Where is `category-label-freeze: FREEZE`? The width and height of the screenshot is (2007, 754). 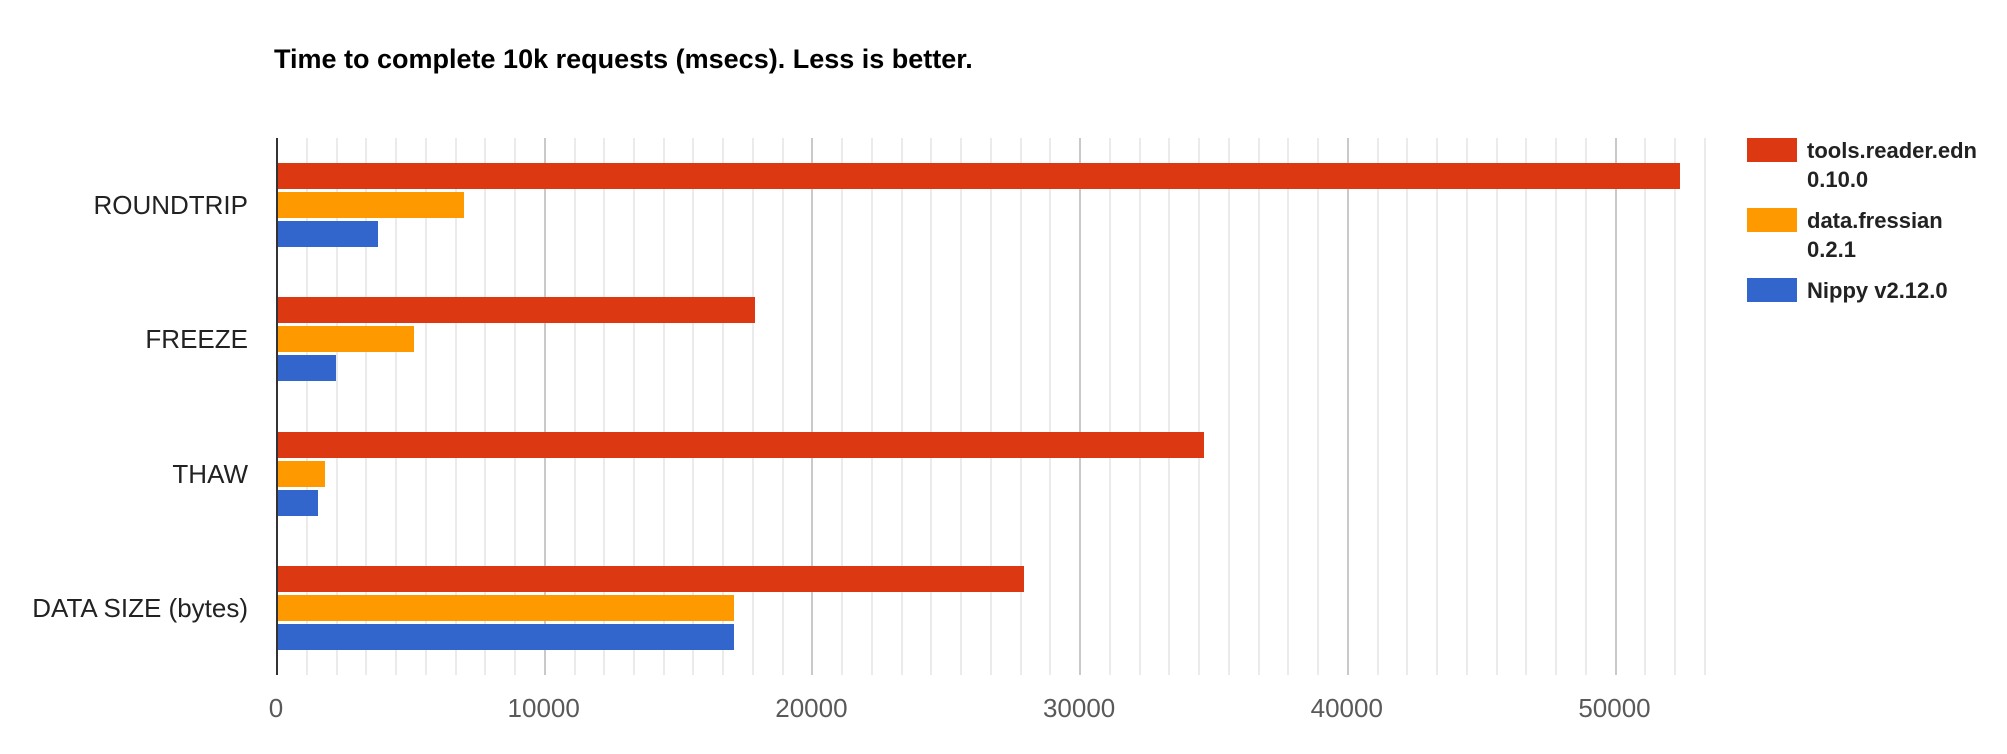
category-label-freeze: FREEZE is located at coordinates (196, 339).